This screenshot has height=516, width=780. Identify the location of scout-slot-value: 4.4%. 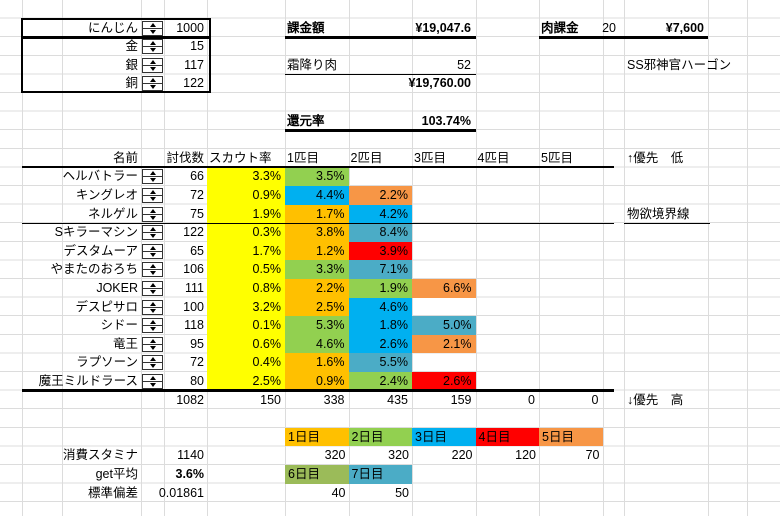
(330, 195).